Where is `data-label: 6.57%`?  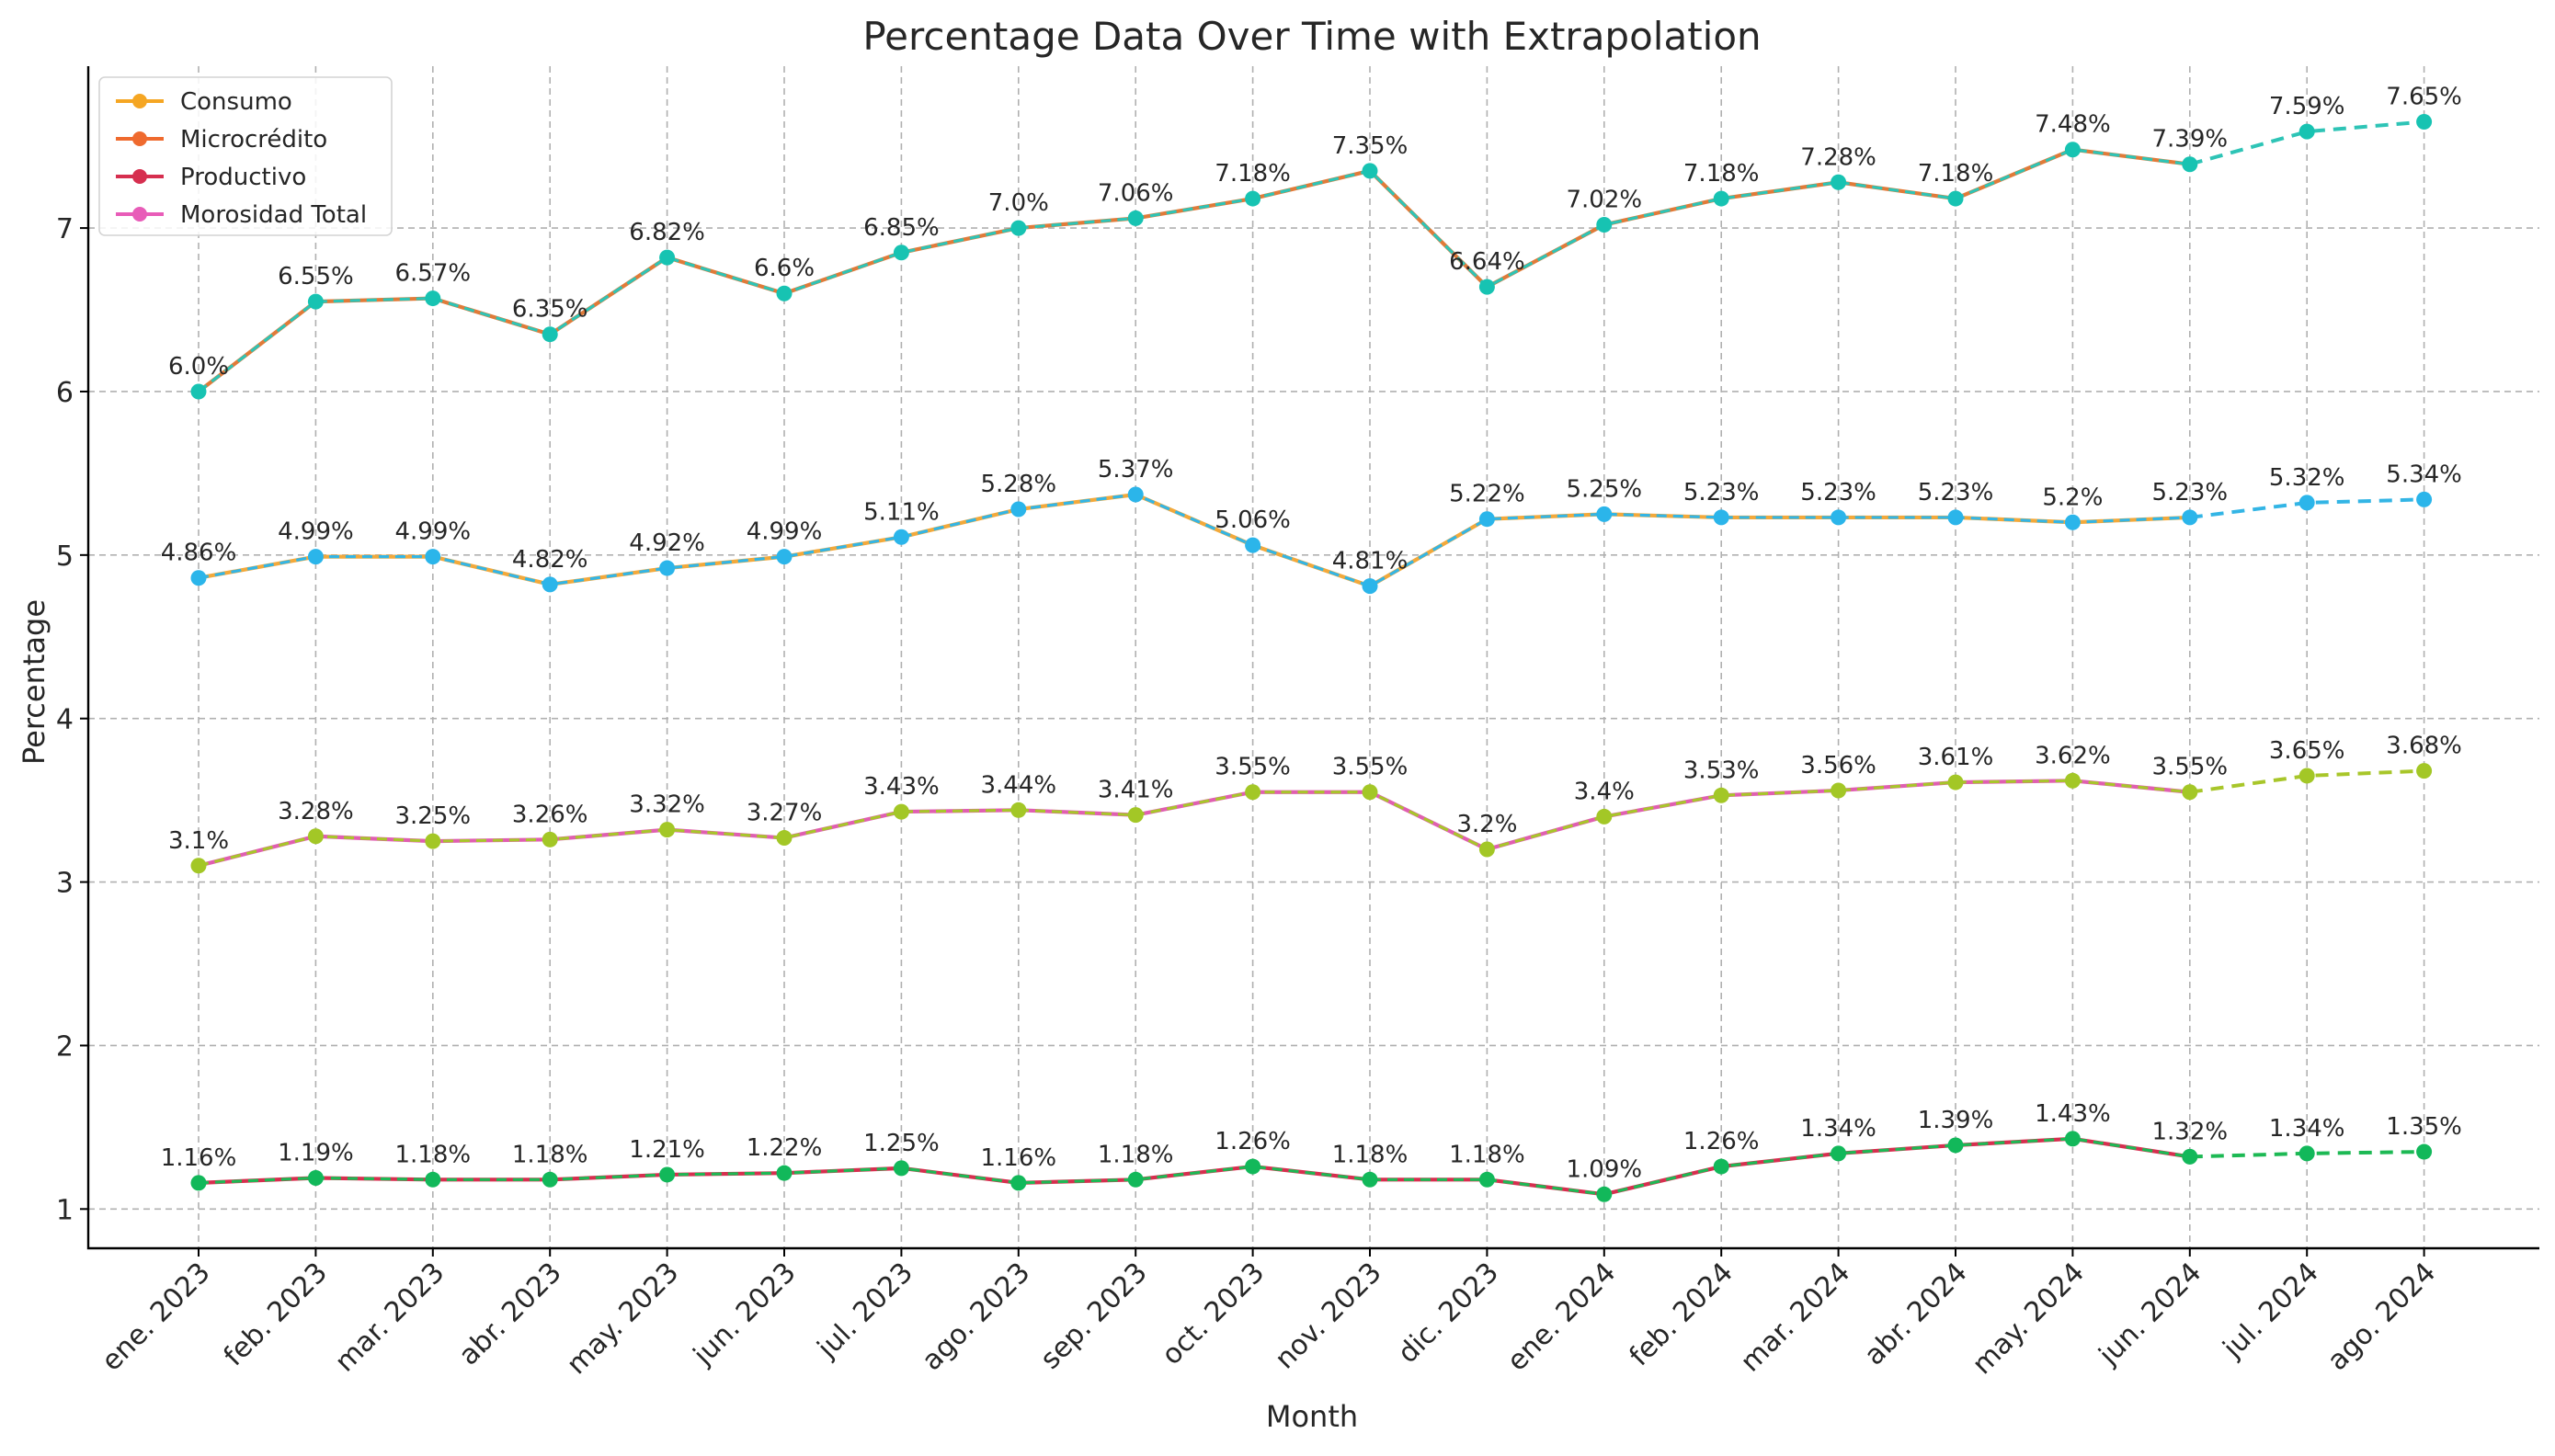 data-label: 6.57% is located at coordinates (433, 274).